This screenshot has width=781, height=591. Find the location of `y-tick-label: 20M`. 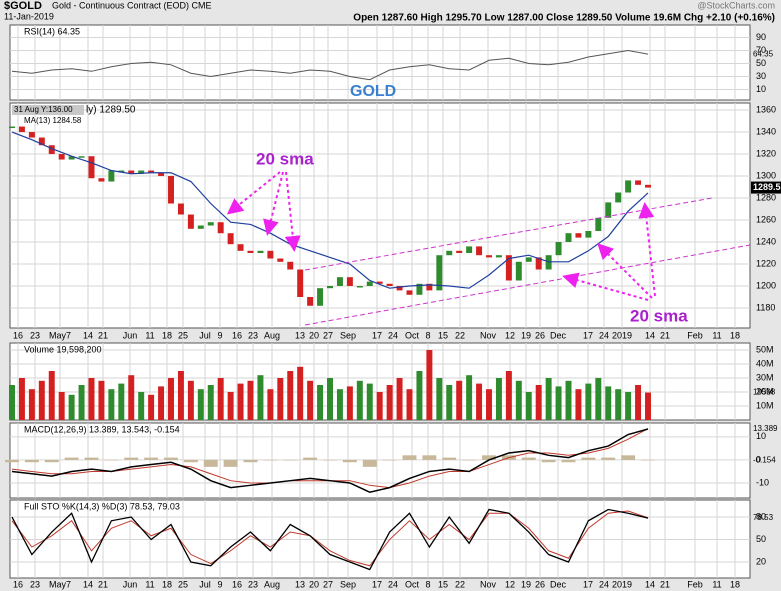

y-tick-label: 20M is located at coordinates (765, 391).